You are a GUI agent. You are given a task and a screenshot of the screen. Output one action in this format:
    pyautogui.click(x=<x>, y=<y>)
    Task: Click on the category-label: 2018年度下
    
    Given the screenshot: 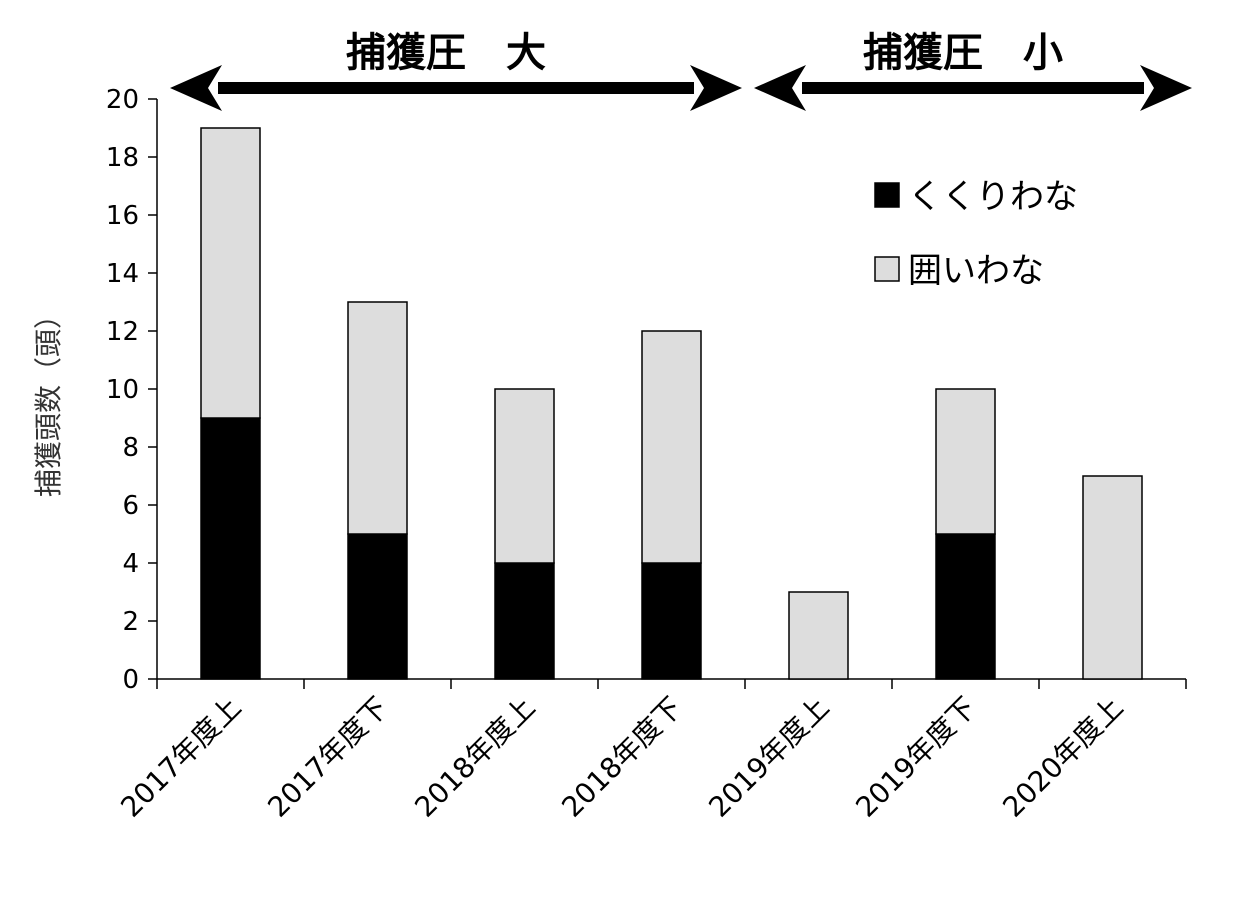 What is the action you would take?
    pyautogui.click(x=621, y=757)
    